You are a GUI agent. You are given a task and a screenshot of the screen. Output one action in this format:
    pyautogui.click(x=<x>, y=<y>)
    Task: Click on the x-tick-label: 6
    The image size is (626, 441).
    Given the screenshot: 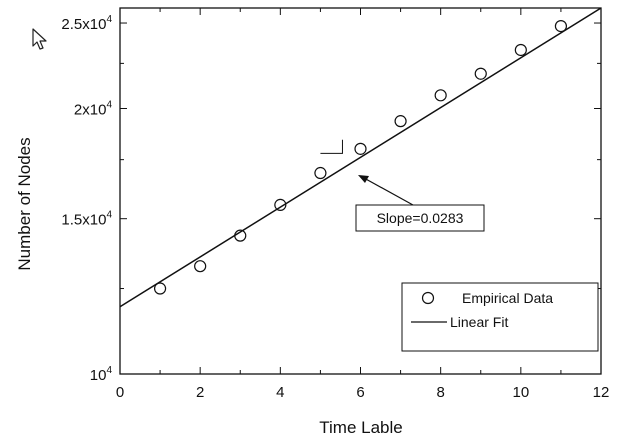 What is the action you would take?
    pyautogui.click(x=360, y=392)
    